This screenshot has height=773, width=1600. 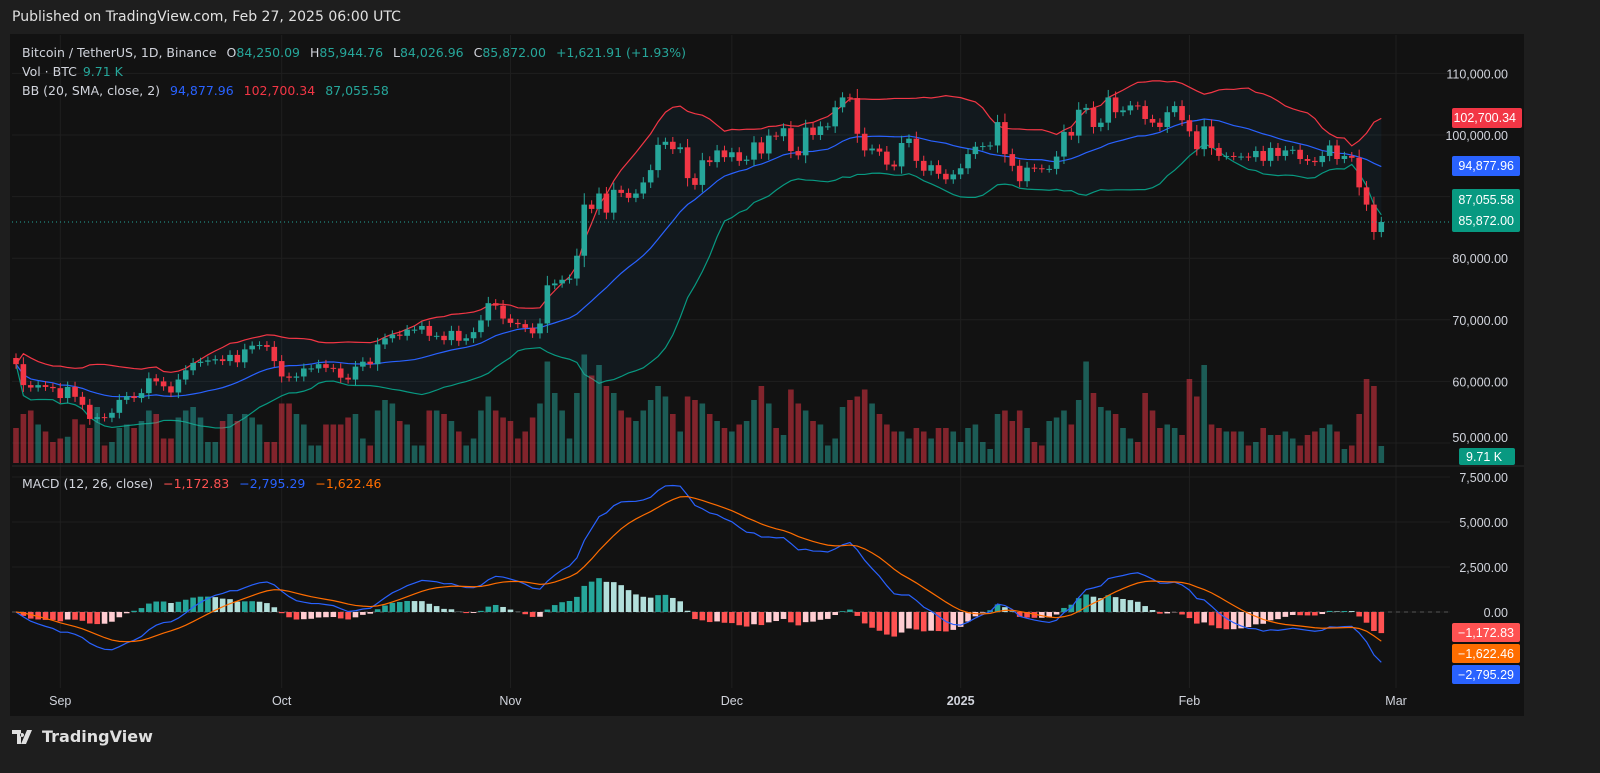 I want to click on open-label: O, so click(x=231, y=52).